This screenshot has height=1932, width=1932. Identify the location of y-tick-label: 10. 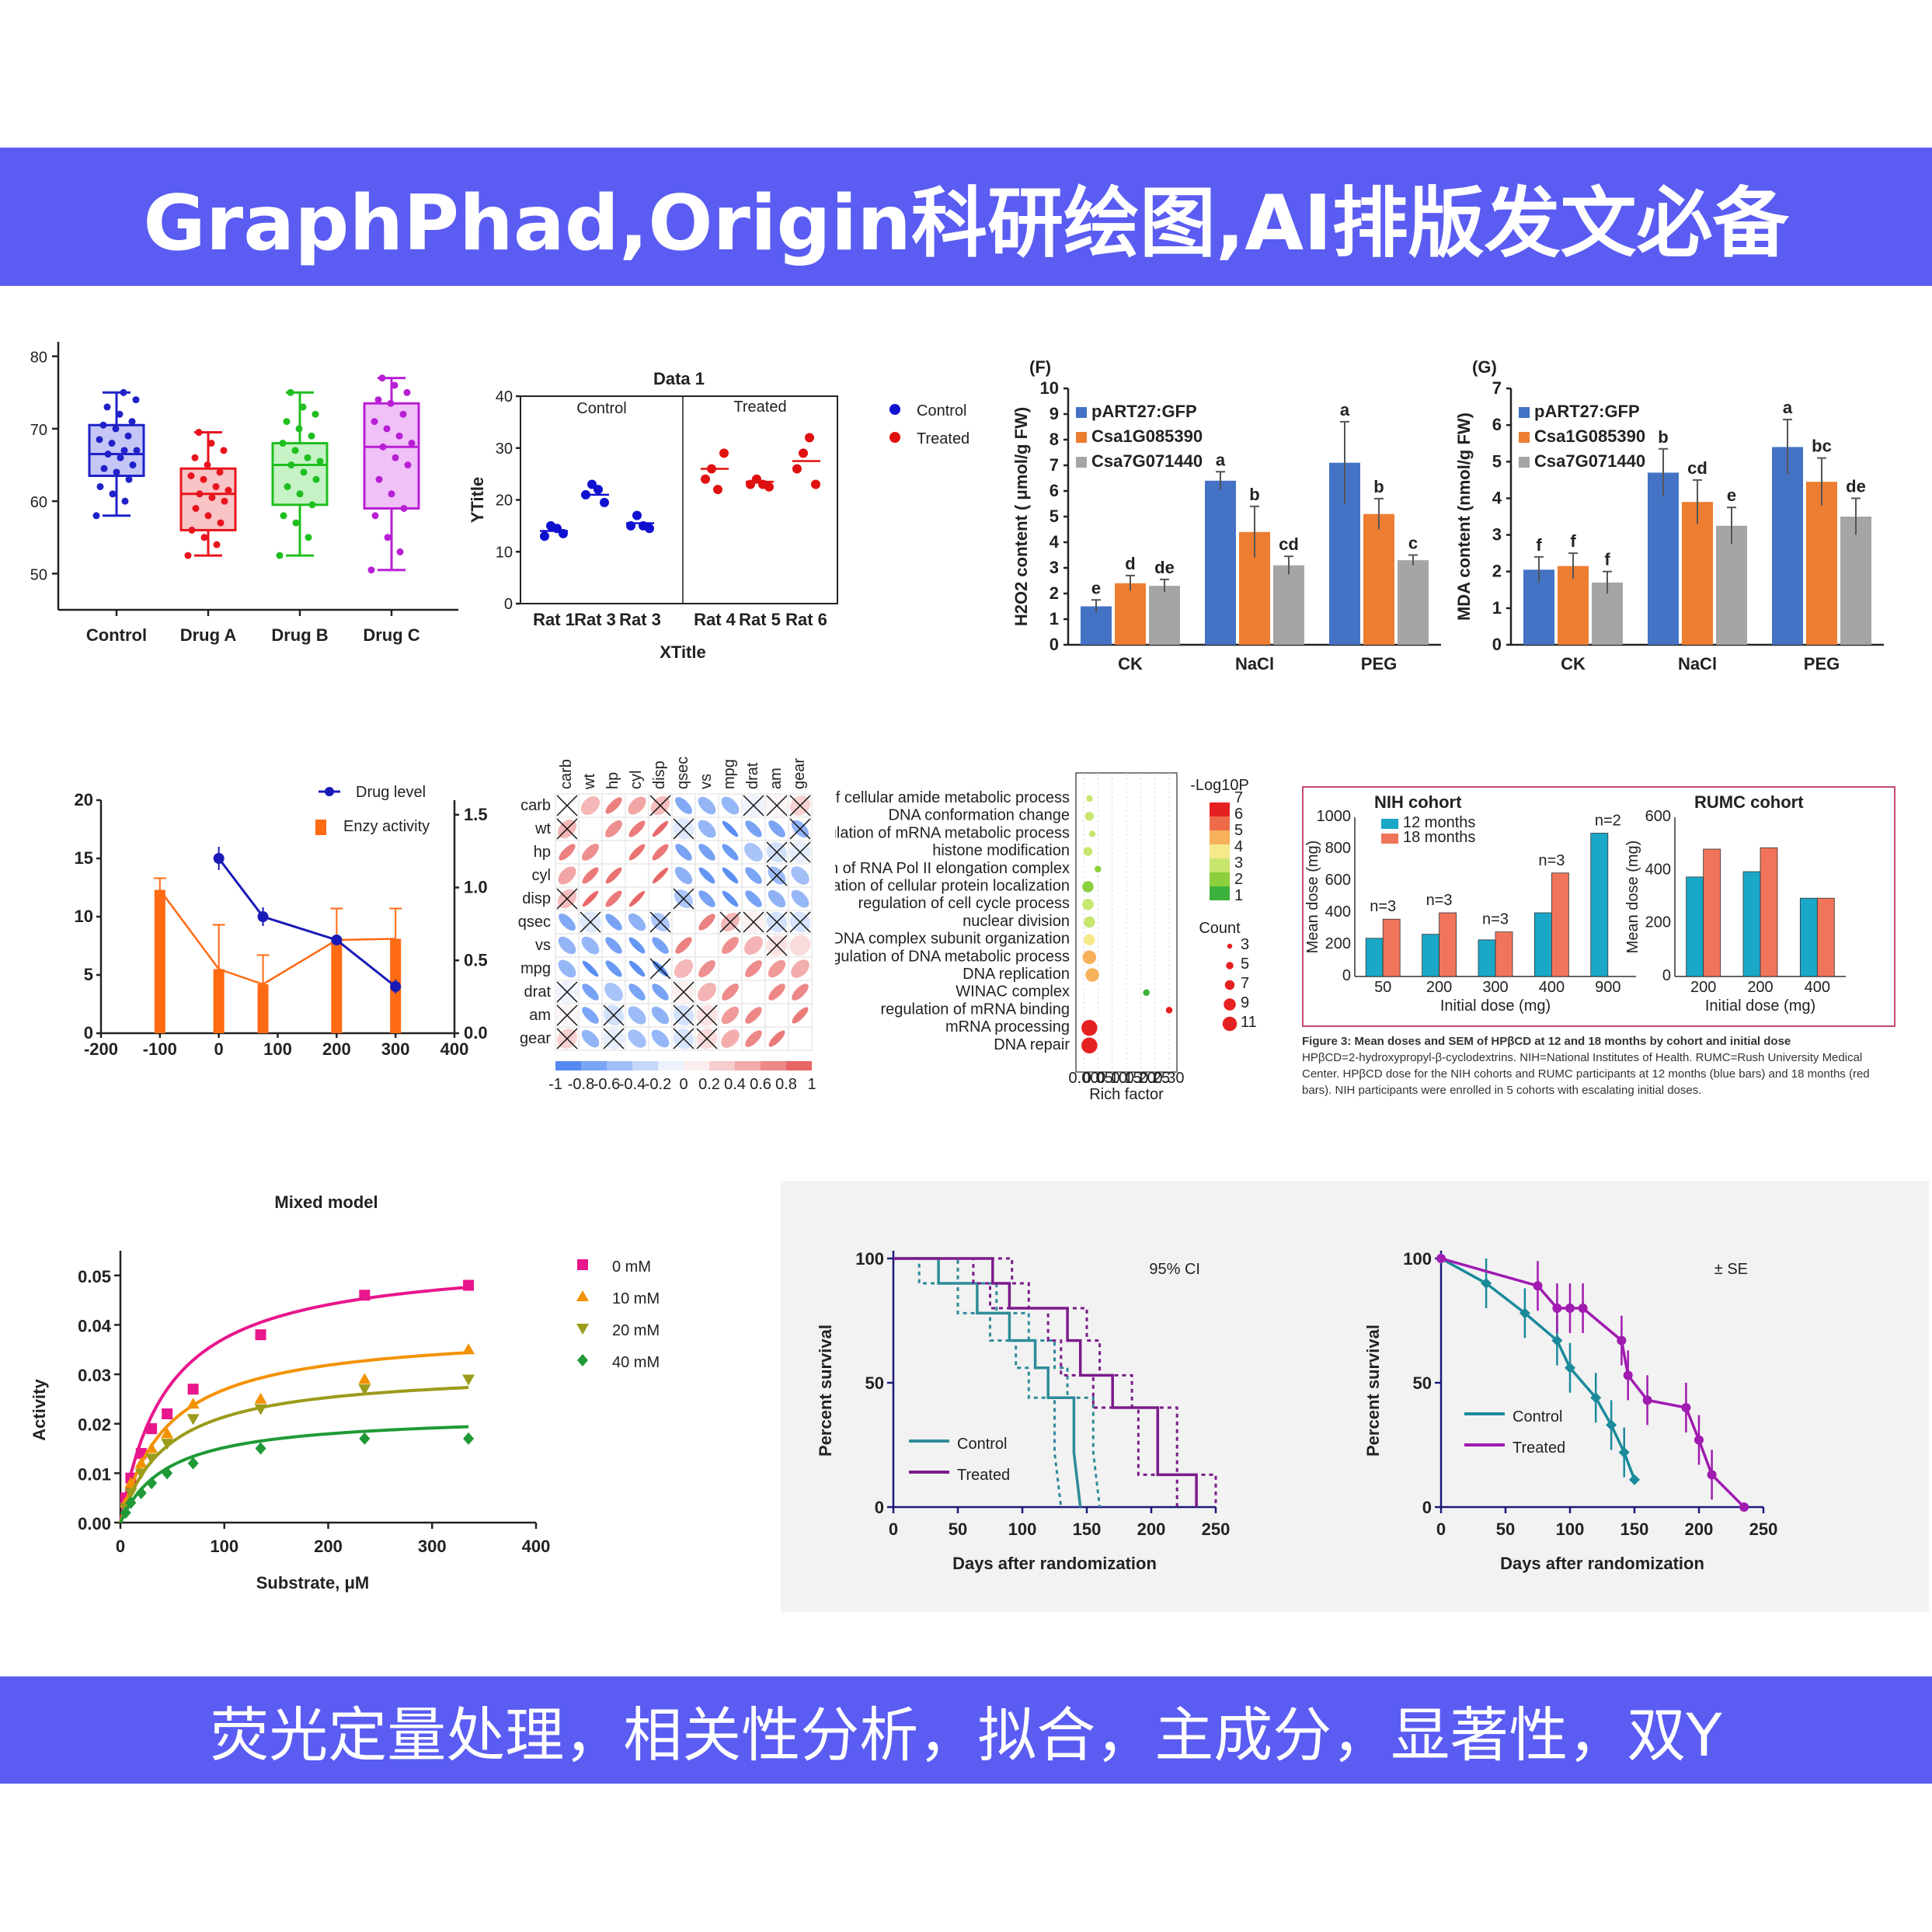
(505, 552).